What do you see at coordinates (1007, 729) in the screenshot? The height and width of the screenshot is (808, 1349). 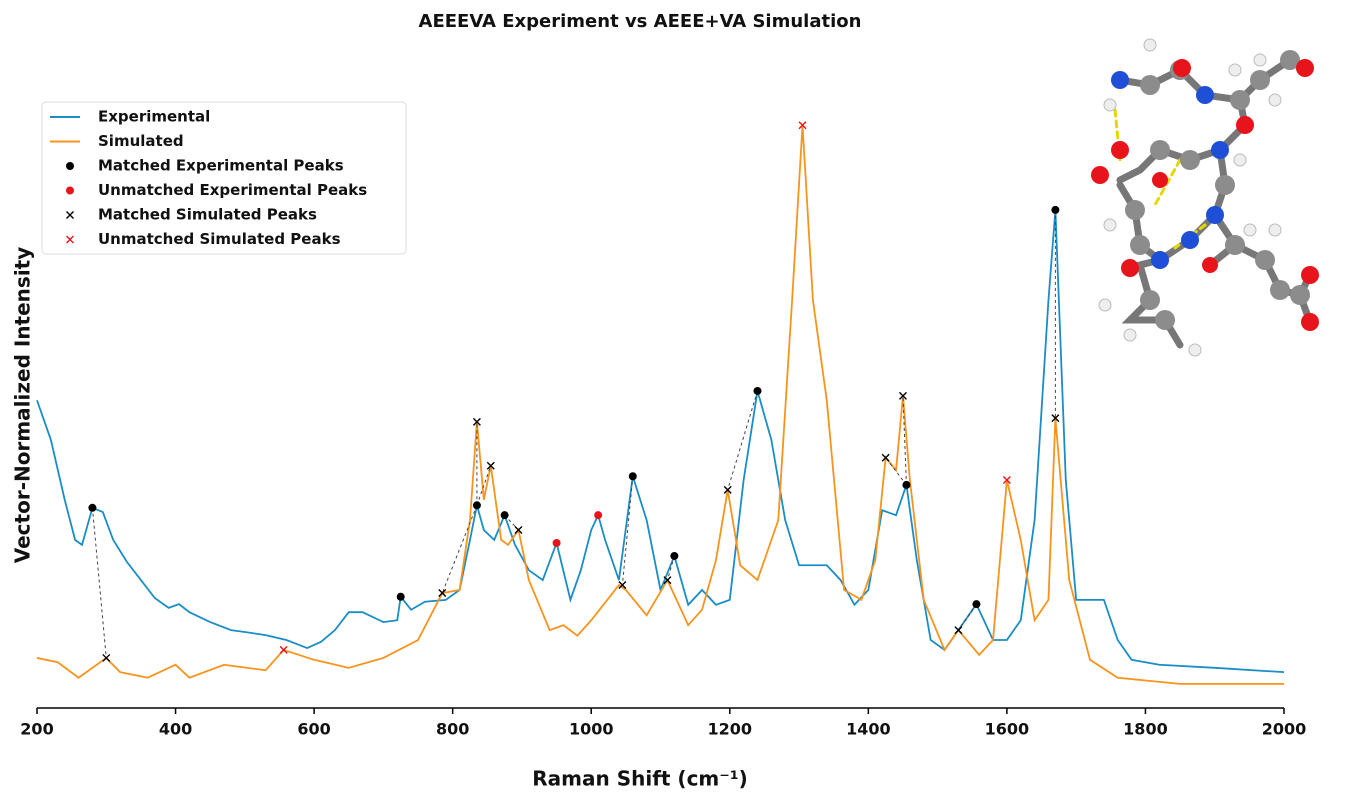 I see `x-tick-label: 1600` at bounding box center [1007, 729].